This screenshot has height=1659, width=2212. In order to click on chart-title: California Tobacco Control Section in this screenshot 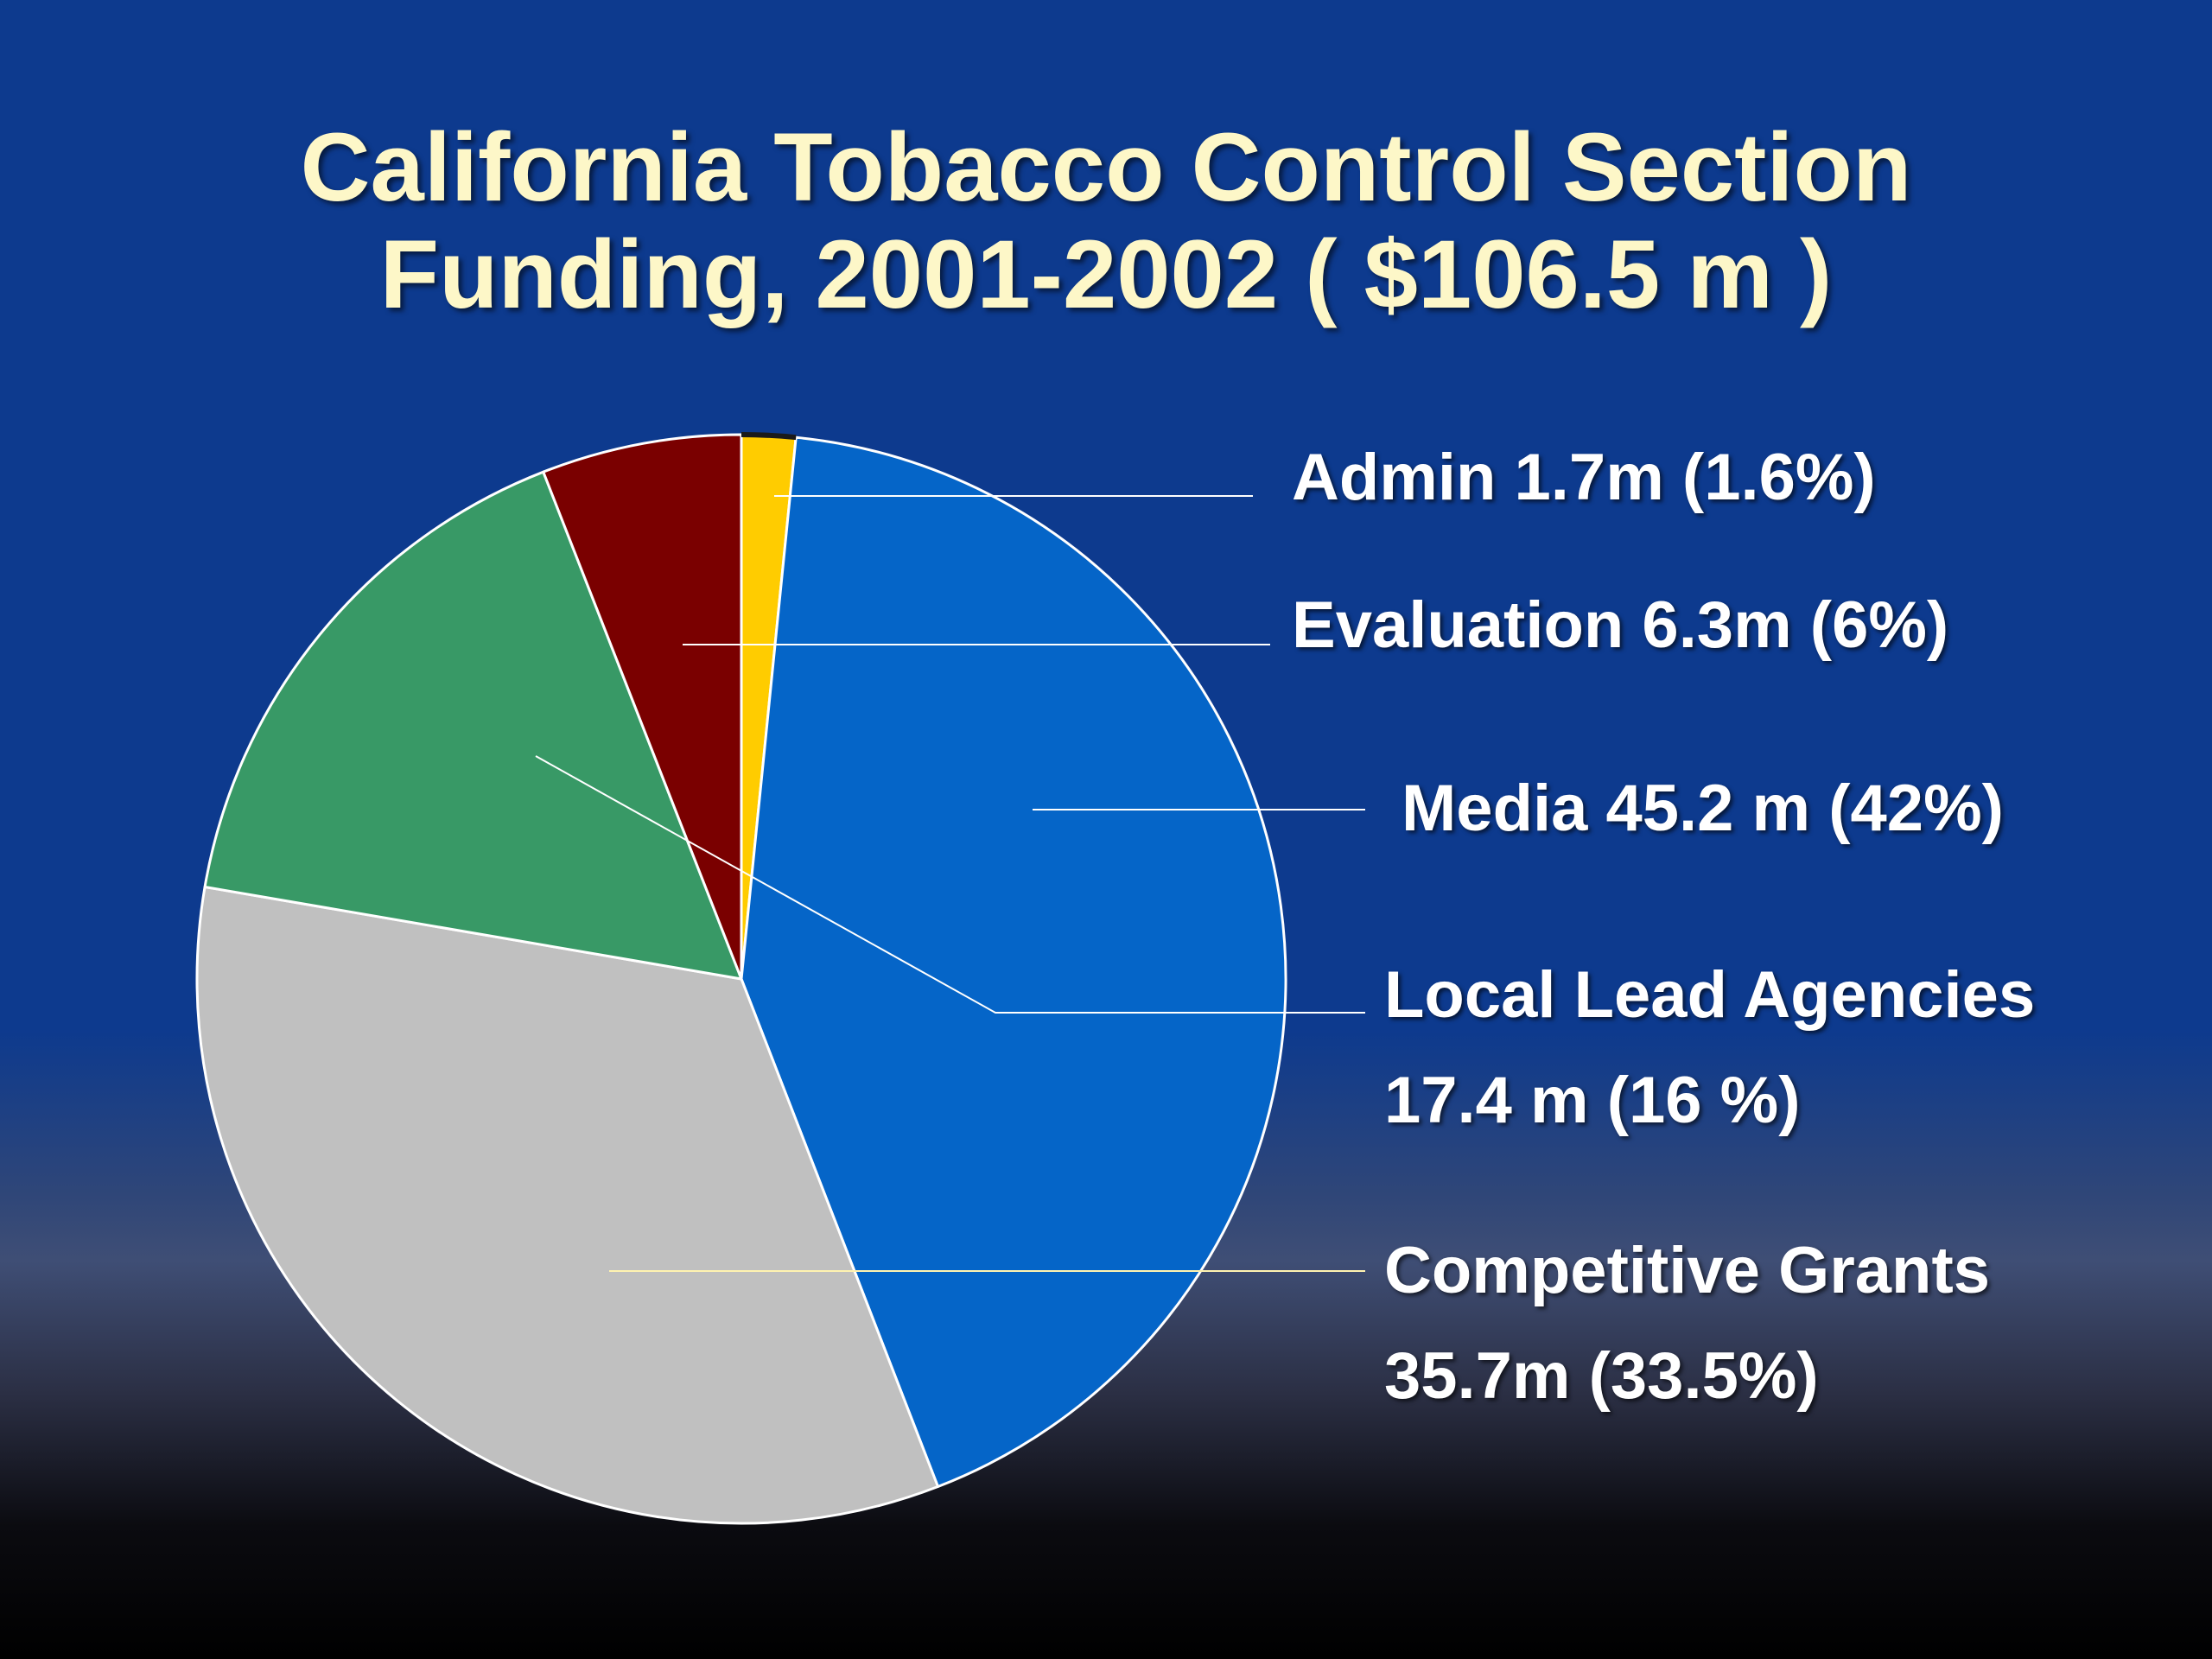, I will do `click(1106, 167)`.